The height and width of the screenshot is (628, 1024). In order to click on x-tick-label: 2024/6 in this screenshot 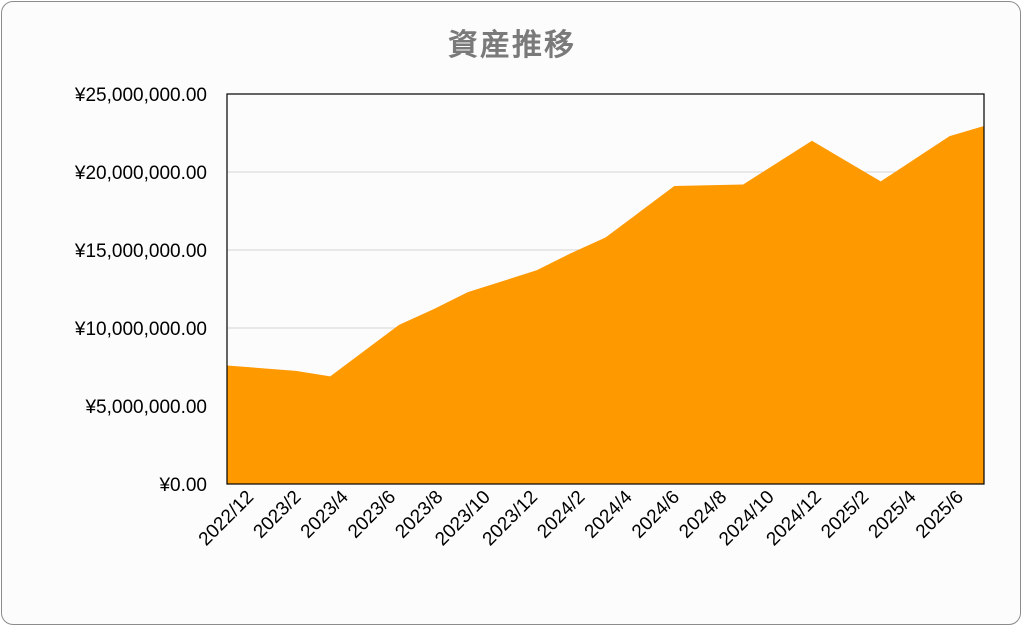, I will do `click(656, 515)`.